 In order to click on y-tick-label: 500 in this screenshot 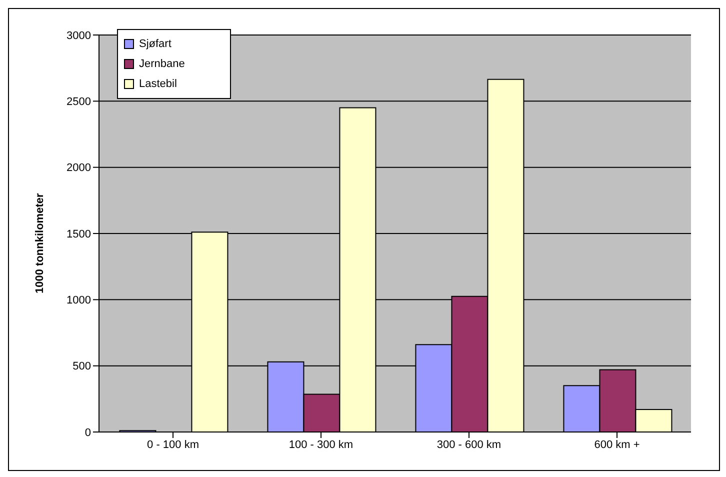, I will do `click(81, 366)`.